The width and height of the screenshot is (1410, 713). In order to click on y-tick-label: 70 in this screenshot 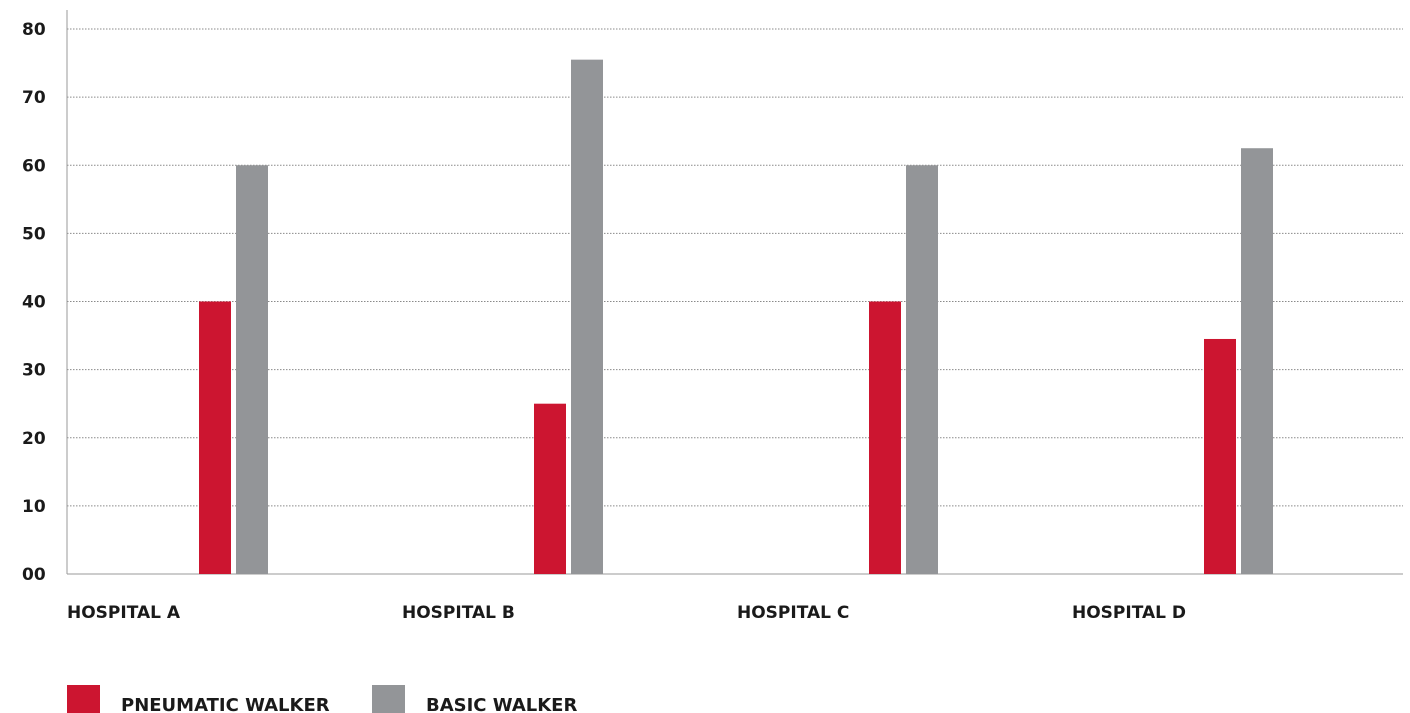, I will do `click(34, 98)`.